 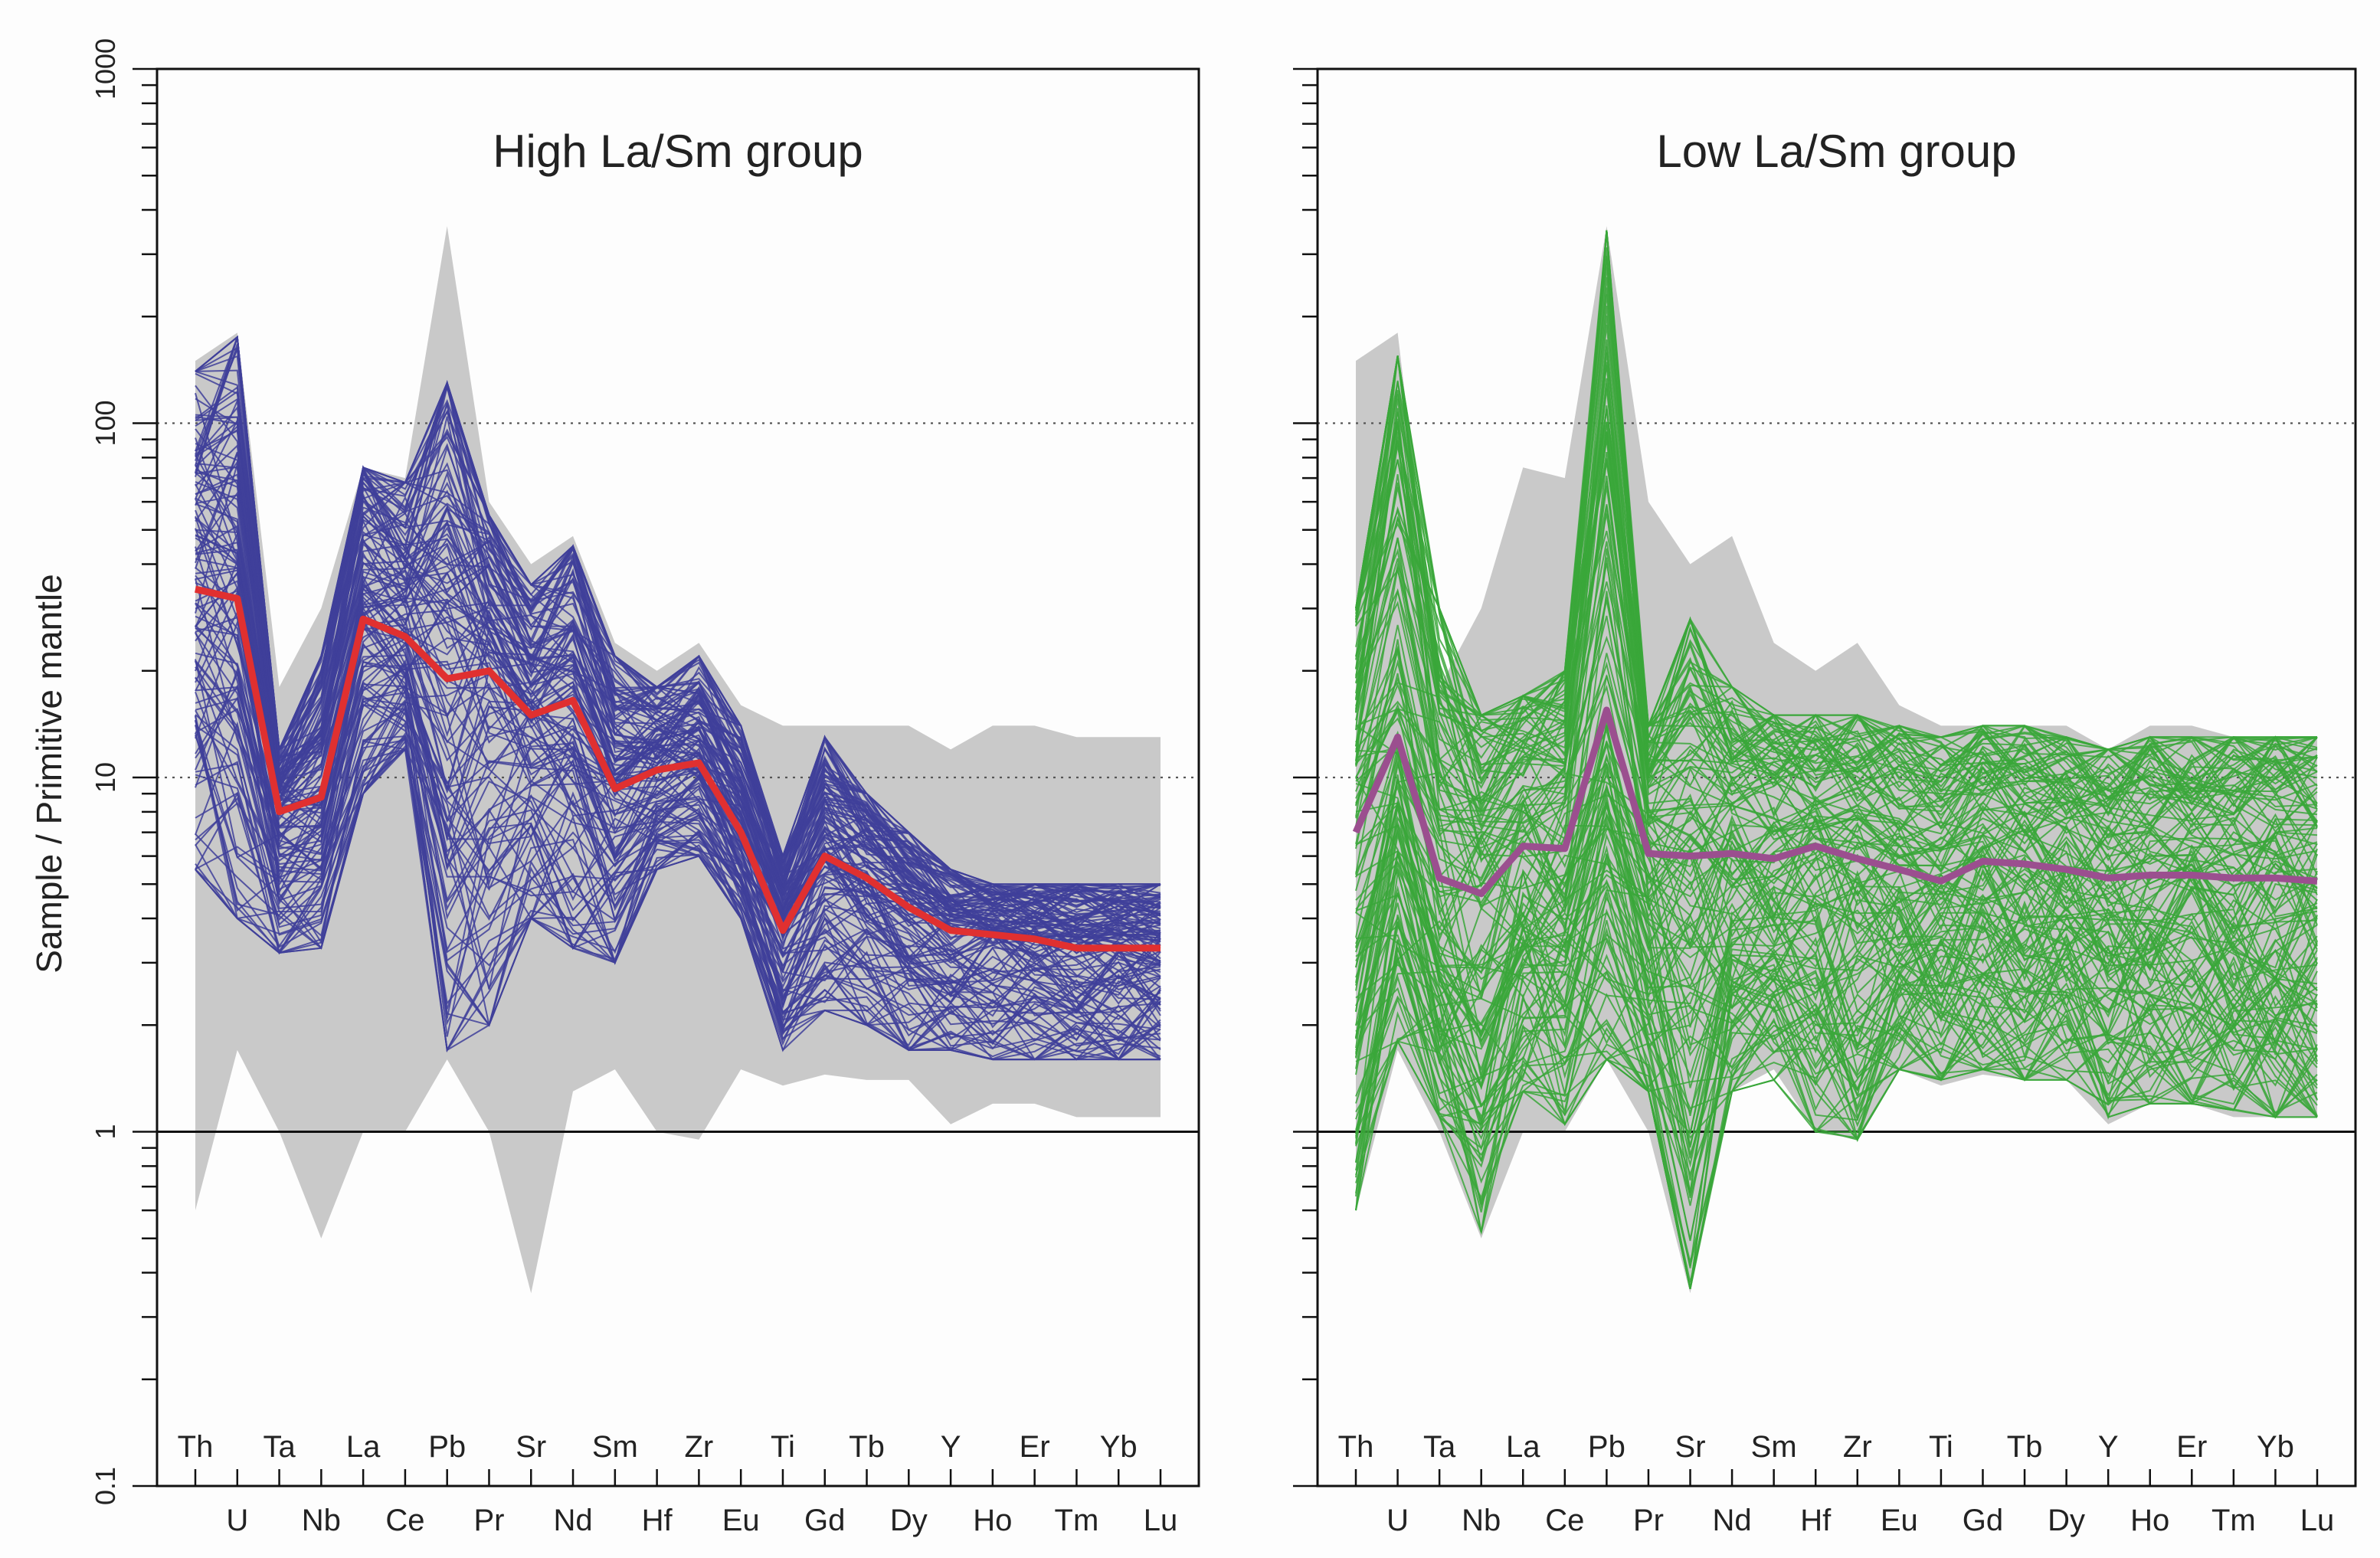 What do you see at coordinates (279, 1447) in the screenshot?
I see `x-tick-label-Ta: Ta` at bounding box center [279, 1447].